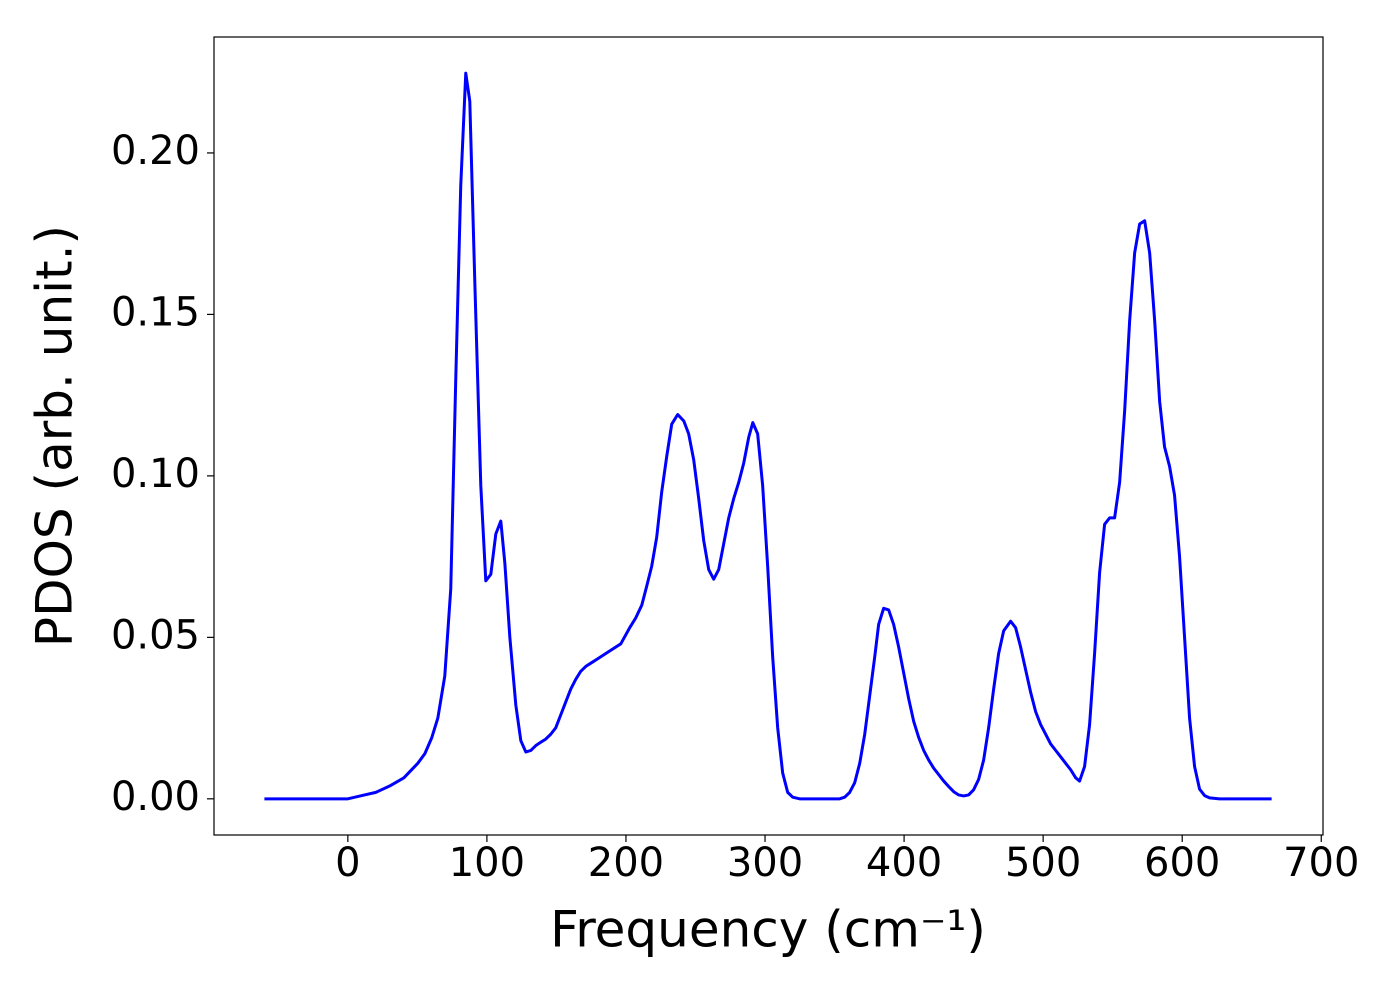  I want to click on x-tick-label: 300, so click(765, 863).